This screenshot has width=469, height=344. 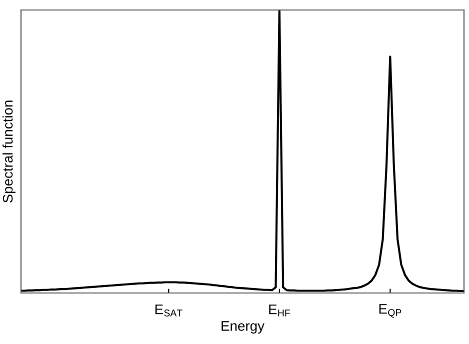 What do you see at coordinates (390, 311) in the screenshot?
I see `x-tick-label: E$_{QP}$` at bounding box center [390, 311].